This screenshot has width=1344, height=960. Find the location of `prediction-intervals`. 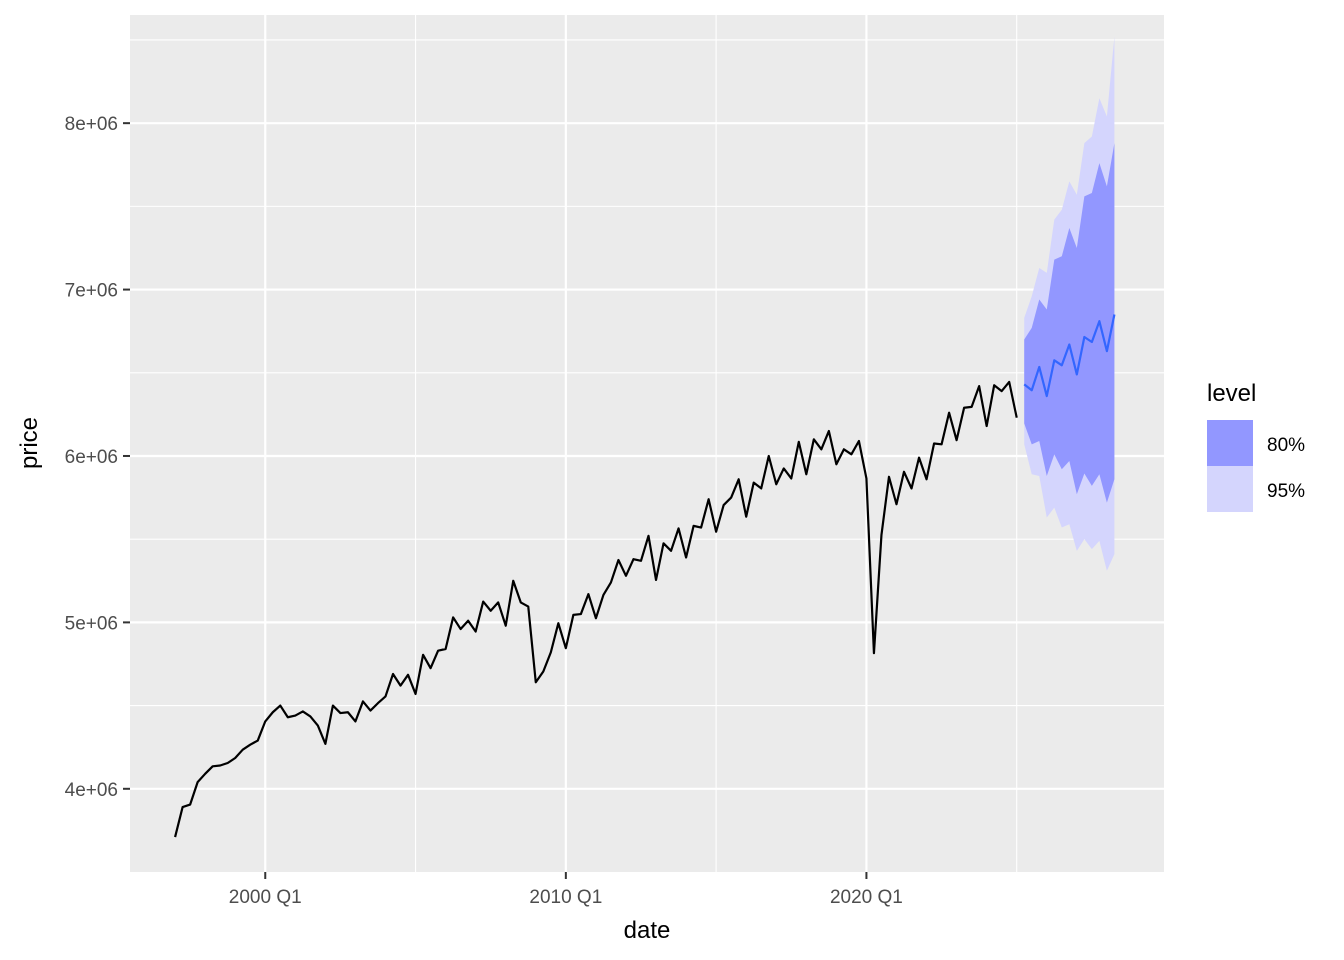

prediction-intervals is located at coordinates (1069, 303).